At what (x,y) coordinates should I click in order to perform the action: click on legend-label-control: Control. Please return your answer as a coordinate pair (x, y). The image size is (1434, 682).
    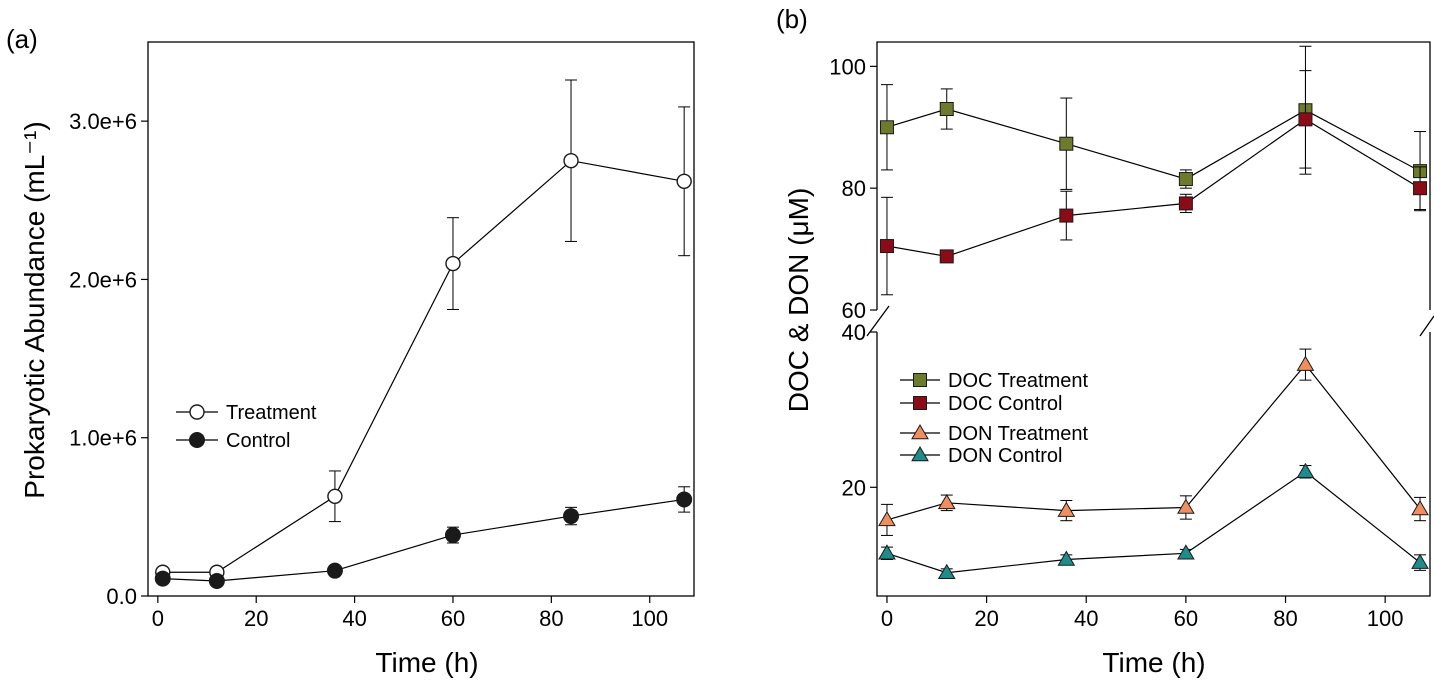
    Looking at the image, I should click on (258, 441).